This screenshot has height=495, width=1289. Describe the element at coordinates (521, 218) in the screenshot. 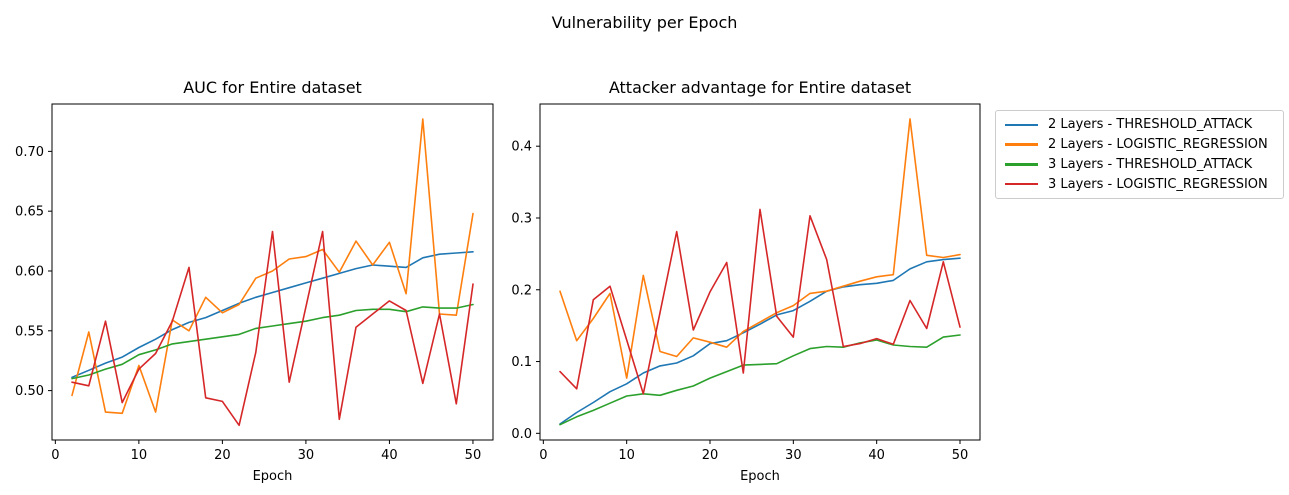

I see `y-tick-label: 0.3` at that location.